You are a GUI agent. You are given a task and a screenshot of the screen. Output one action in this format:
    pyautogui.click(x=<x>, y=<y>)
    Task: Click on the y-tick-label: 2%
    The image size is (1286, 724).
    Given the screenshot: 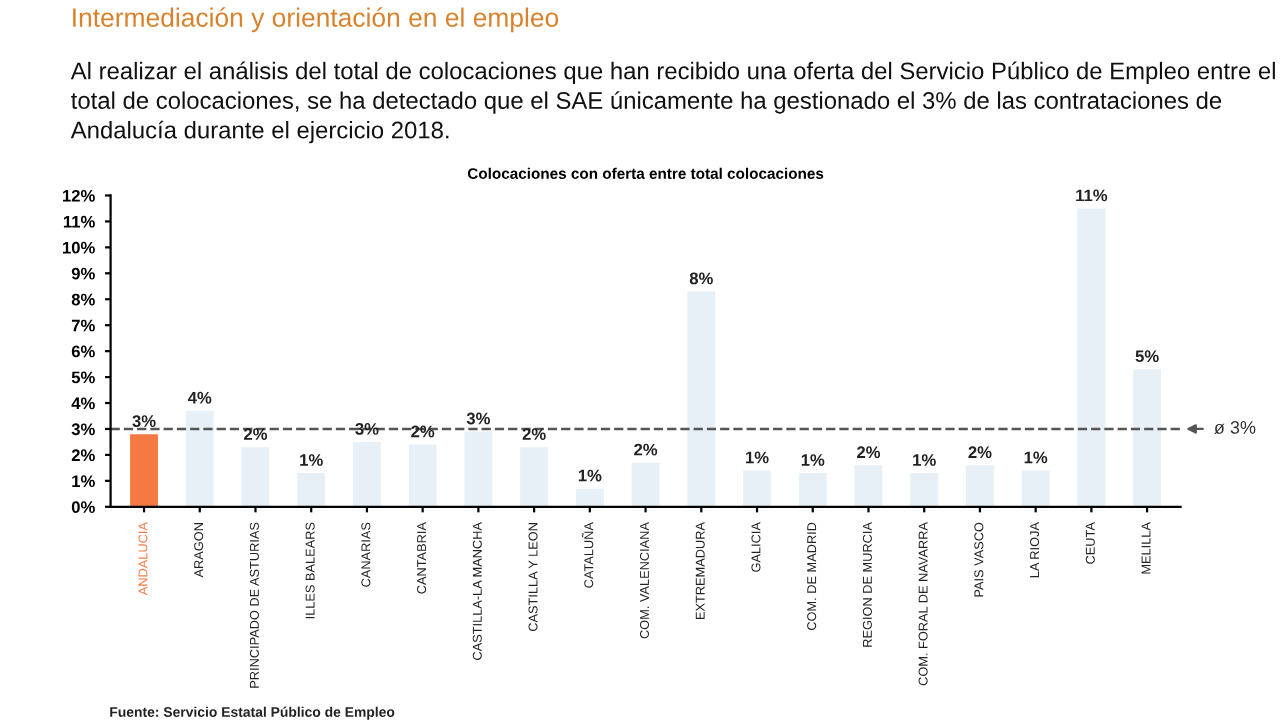 What is the action you would take?
    pyautogui.click(x=83, y=455)
    